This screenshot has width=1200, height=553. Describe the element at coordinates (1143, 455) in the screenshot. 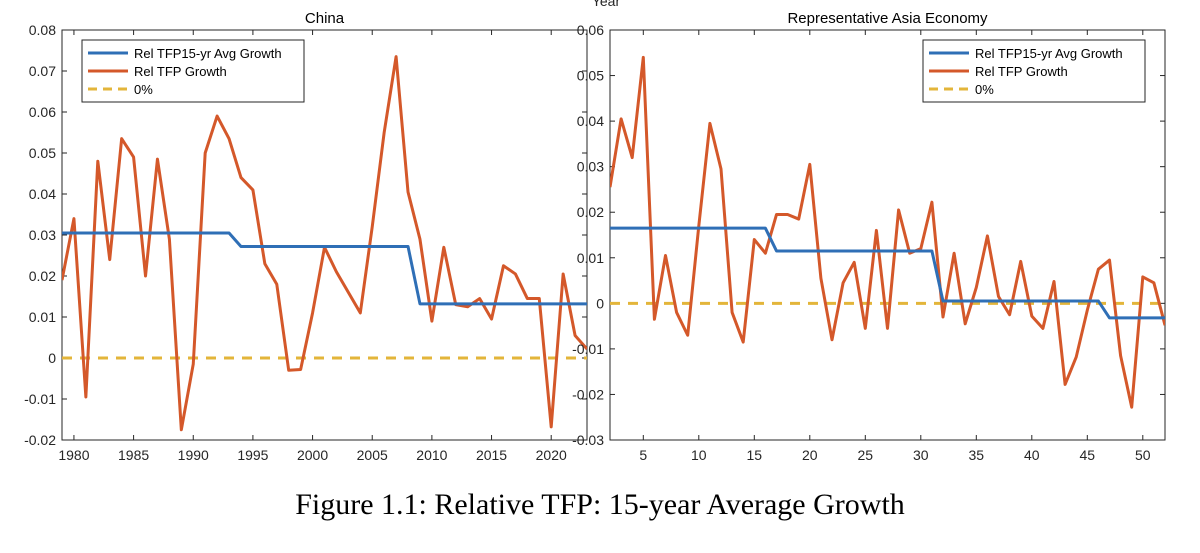

I see `x-tick-label: 50` at that location.